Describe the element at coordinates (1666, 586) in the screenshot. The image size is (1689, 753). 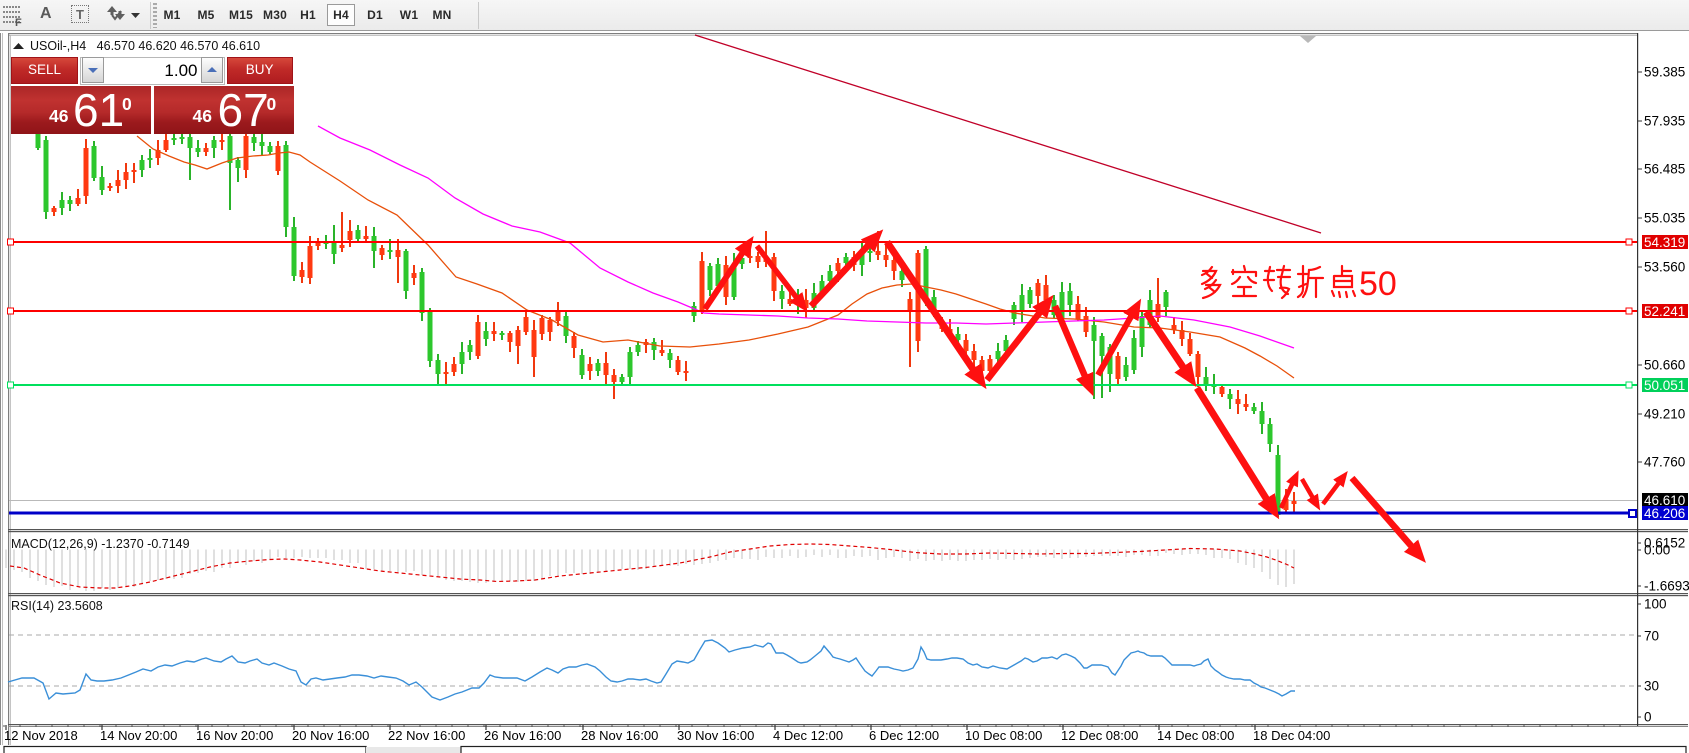
I see `svg-text: -1.6693` at that location.